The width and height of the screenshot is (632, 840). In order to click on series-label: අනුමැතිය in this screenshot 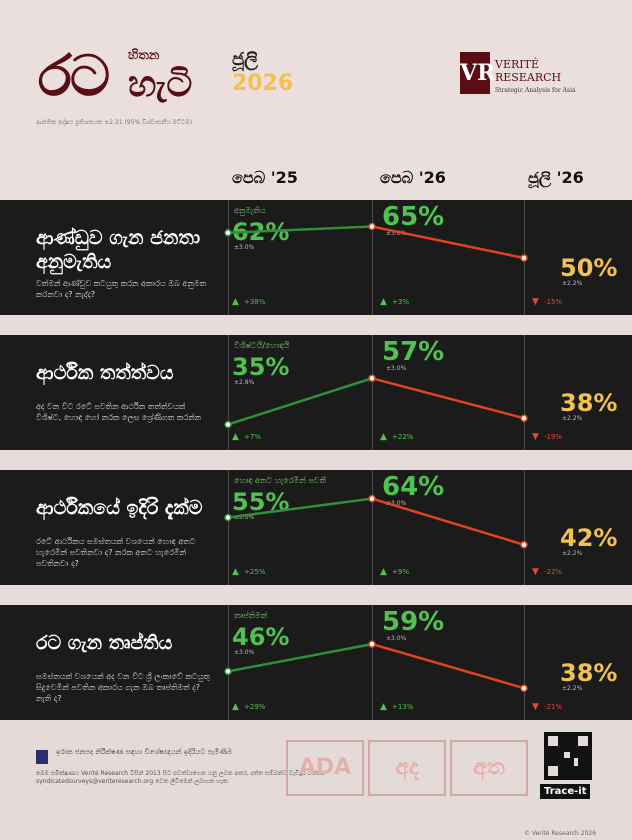, I will do `click(250, 210)`.